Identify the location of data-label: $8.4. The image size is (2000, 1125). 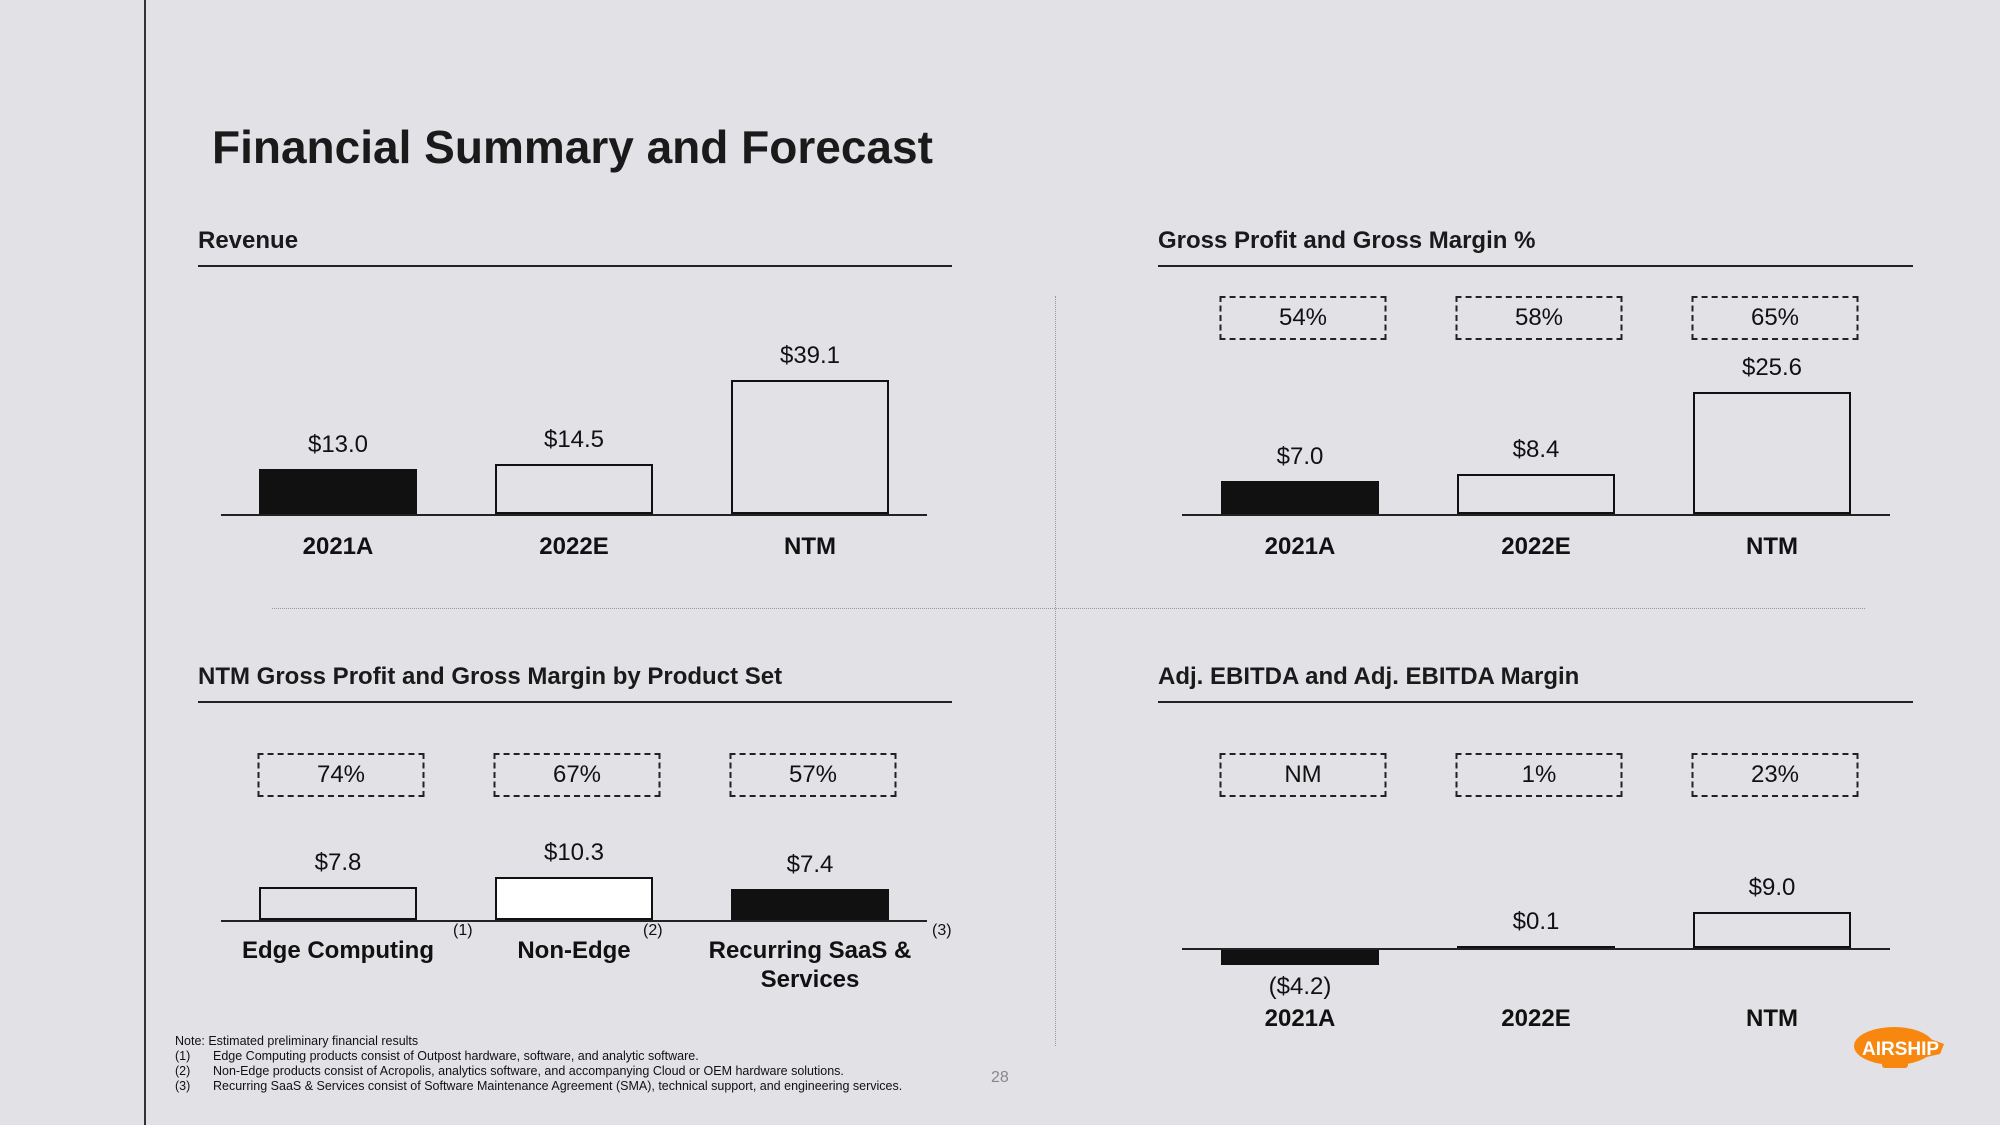
(1536, 449).